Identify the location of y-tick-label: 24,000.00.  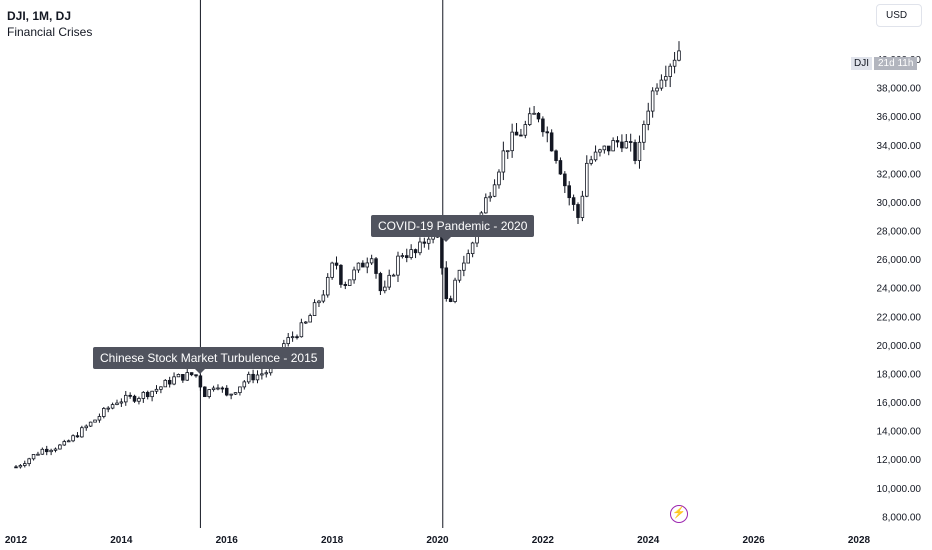
(899, 289).